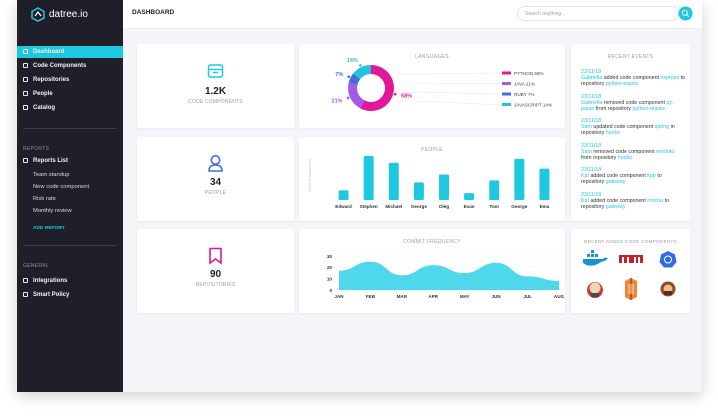 This screenshot has width=718, height=420. What do you see at coordinates (533, 104) in the screenshot?
I see `legend-label: JAVASCRIPT 14%` at bounding box center [533, 104].